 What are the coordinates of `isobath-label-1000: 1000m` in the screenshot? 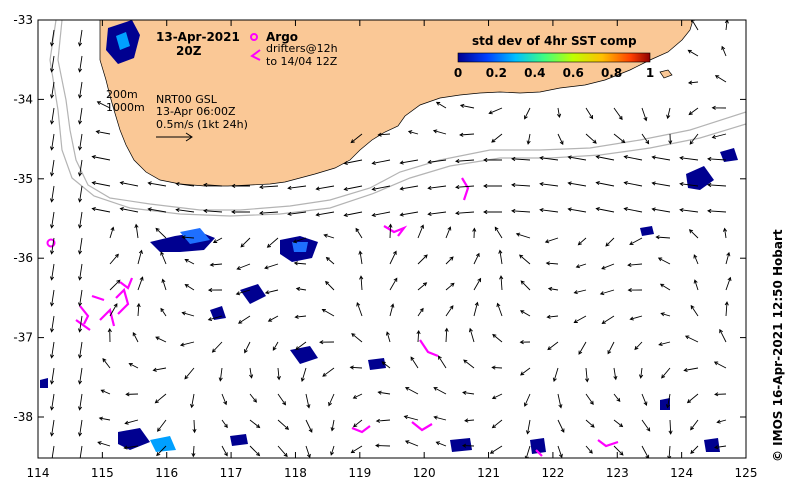 It's located at (125, 107).